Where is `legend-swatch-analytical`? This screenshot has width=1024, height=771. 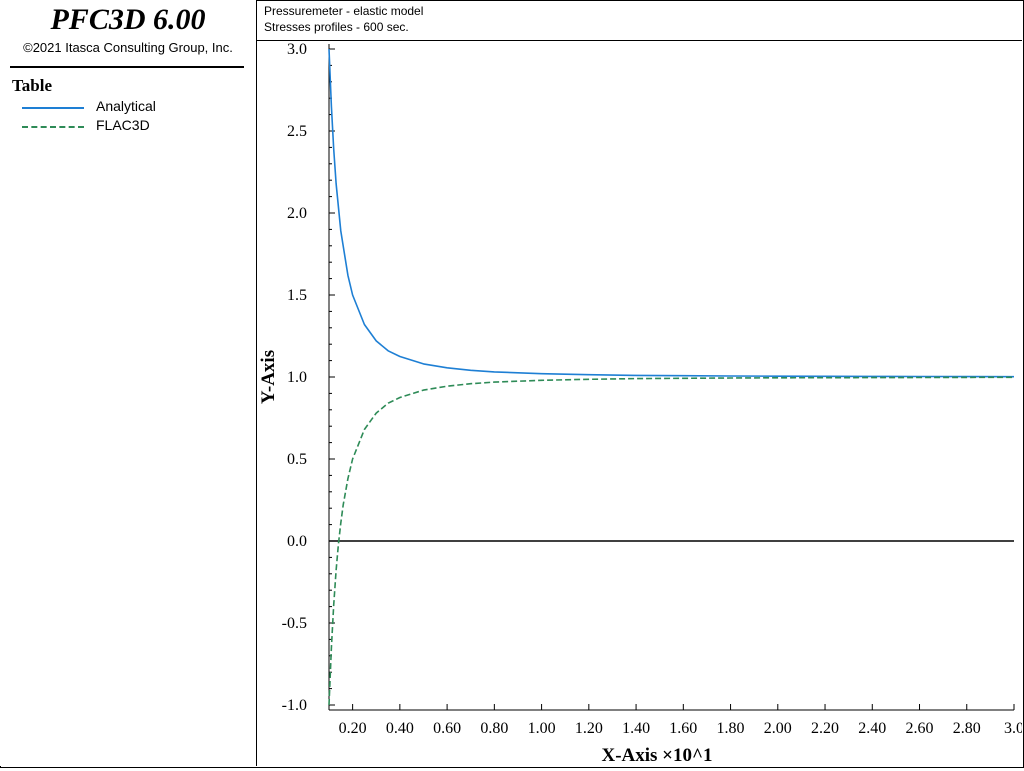 legend-swatch-analytical is located at coordinates (53, 108).